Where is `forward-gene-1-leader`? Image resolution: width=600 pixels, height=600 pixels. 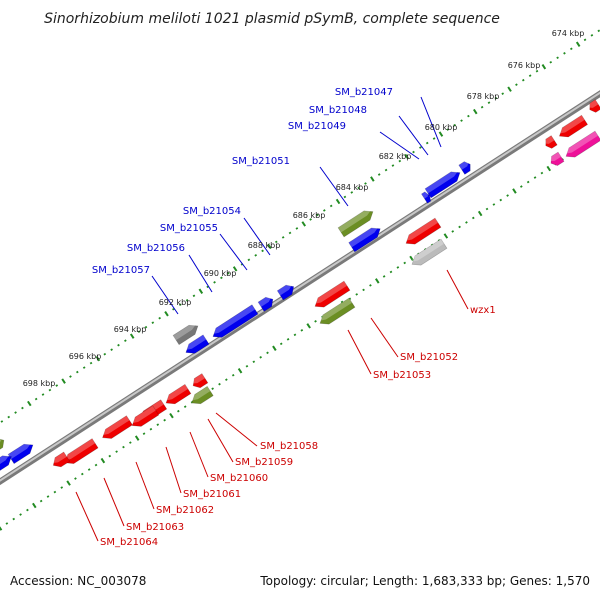
forward-gene-1-leader is located at coordinates (431, 122).